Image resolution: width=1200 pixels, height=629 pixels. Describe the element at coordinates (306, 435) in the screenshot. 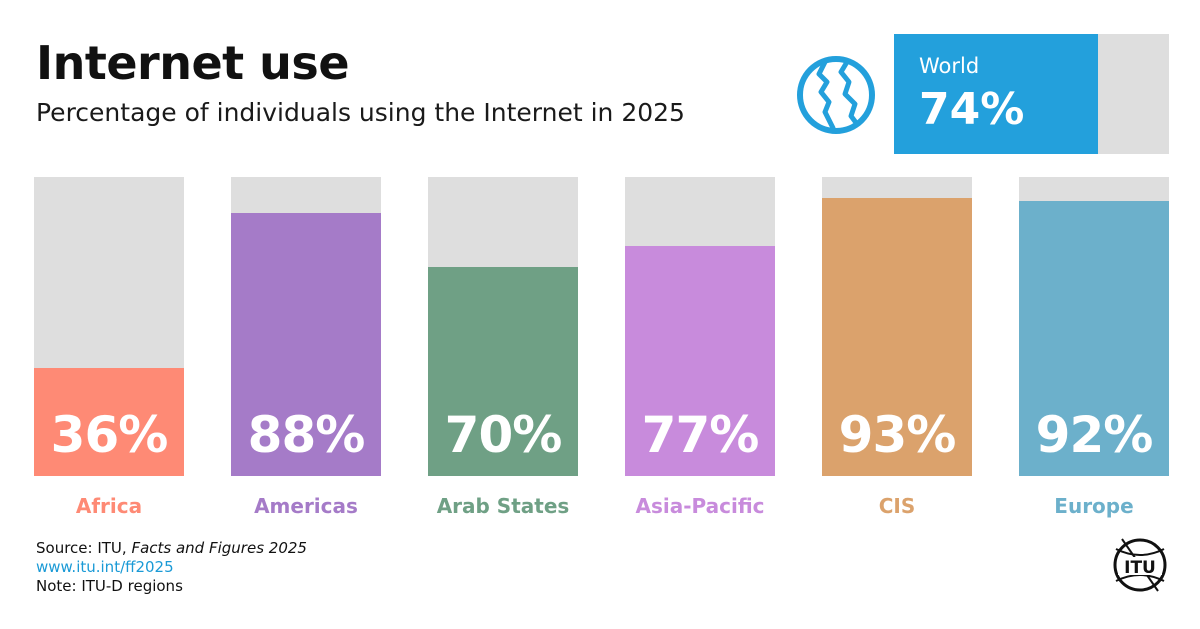

I see `bar-value-label-1: 88%` at that location.